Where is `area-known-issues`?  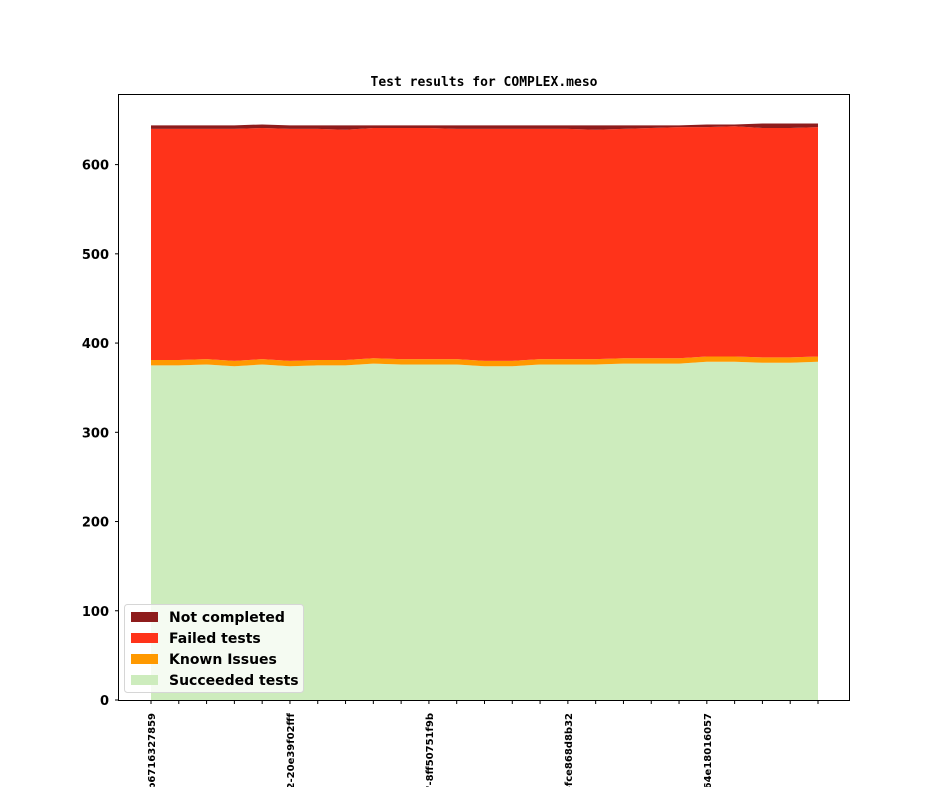
area-known-issues is located at coordinates (484, 361).